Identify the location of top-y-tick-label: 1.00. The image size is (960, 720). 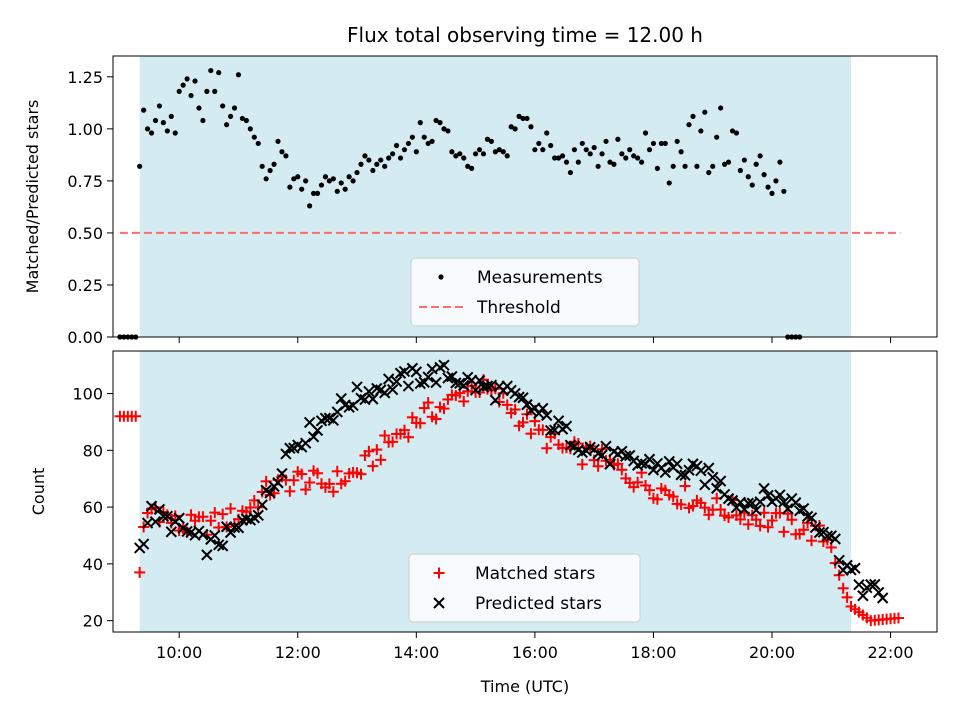
(85, 129).